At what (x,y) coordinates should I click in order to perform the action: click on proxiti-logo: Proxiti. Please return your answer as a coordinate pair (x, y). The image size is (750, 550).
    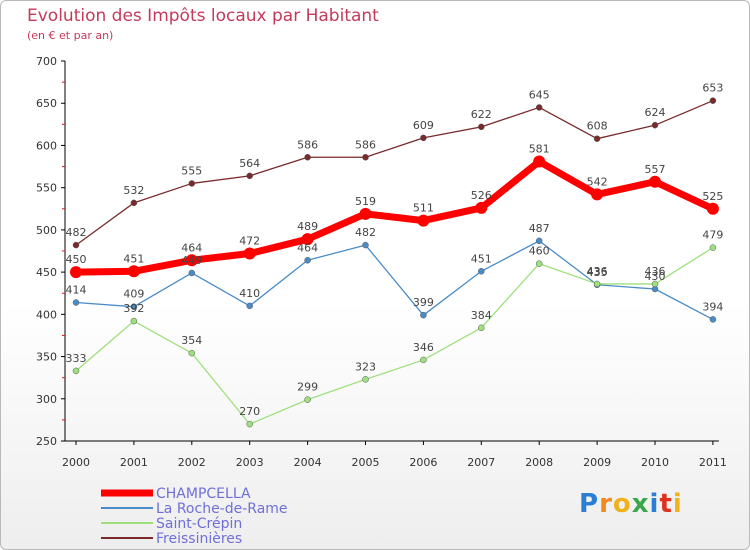
    Looking at the image, I should click on (631, 504).